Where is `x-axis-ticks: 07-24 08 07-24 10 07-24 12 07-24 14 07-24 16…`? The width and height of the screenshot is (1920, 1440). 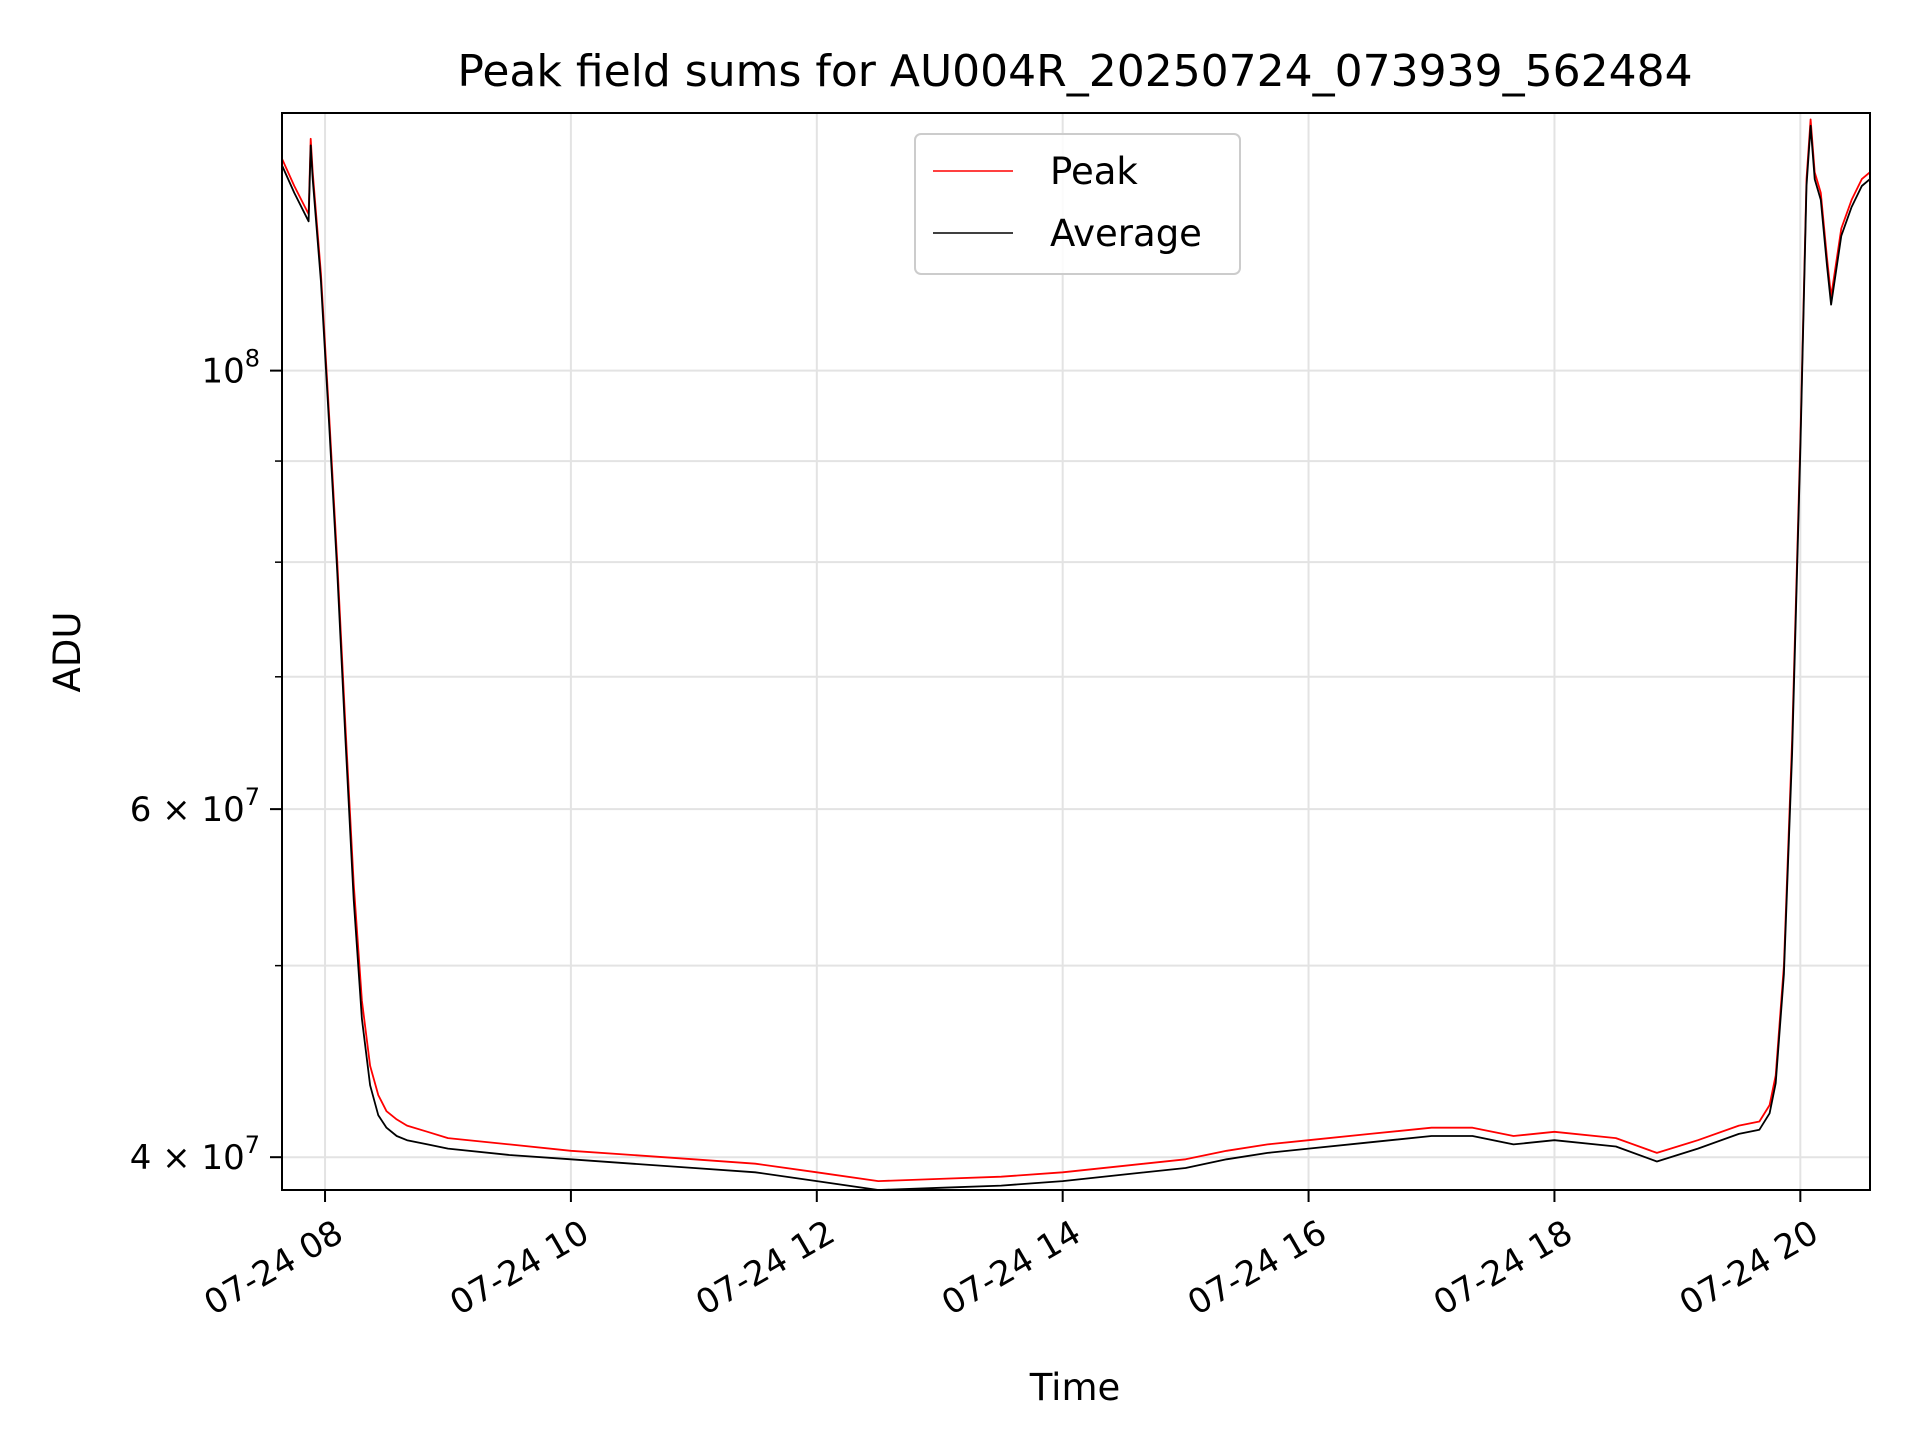 x-axis-ticks: 07-24 08 07-24 10 07-24 12 07-24 14 07-24 16… is located at coordinates (1011, 1257).